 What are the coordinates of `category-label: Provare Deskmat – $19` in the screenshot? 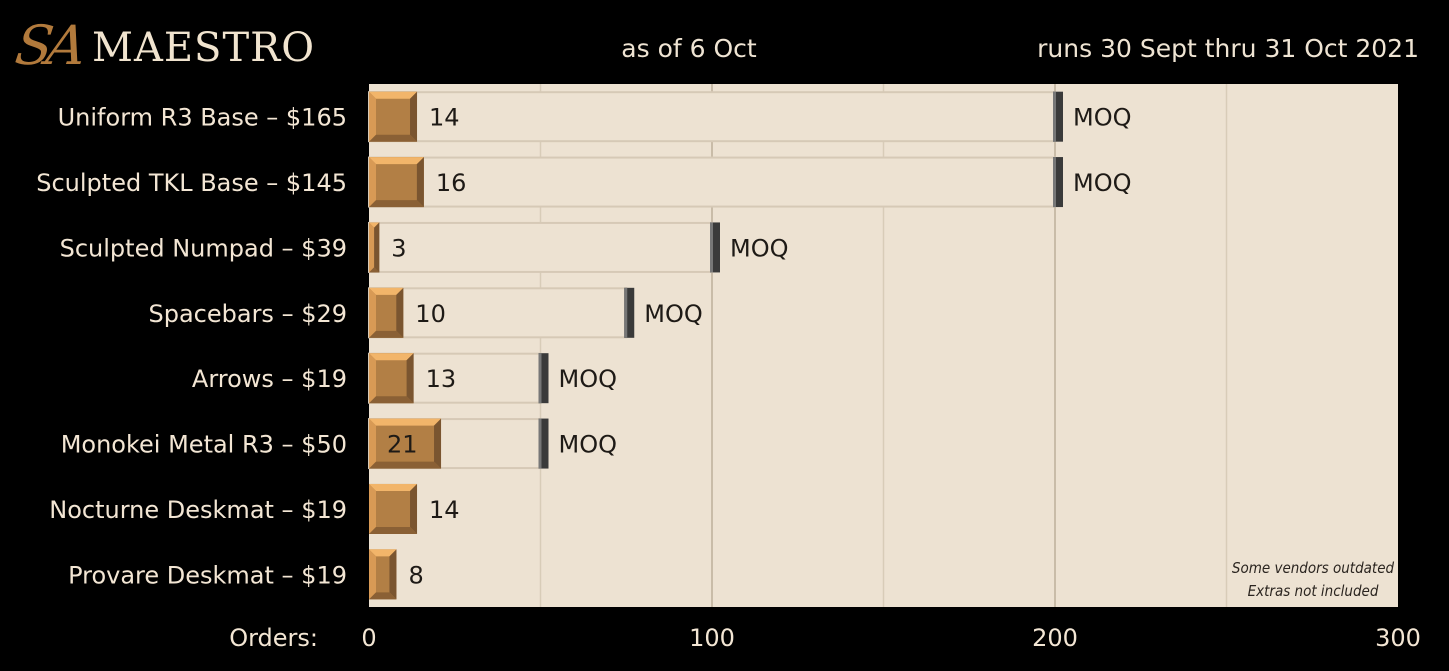 It's located at (207, 575).